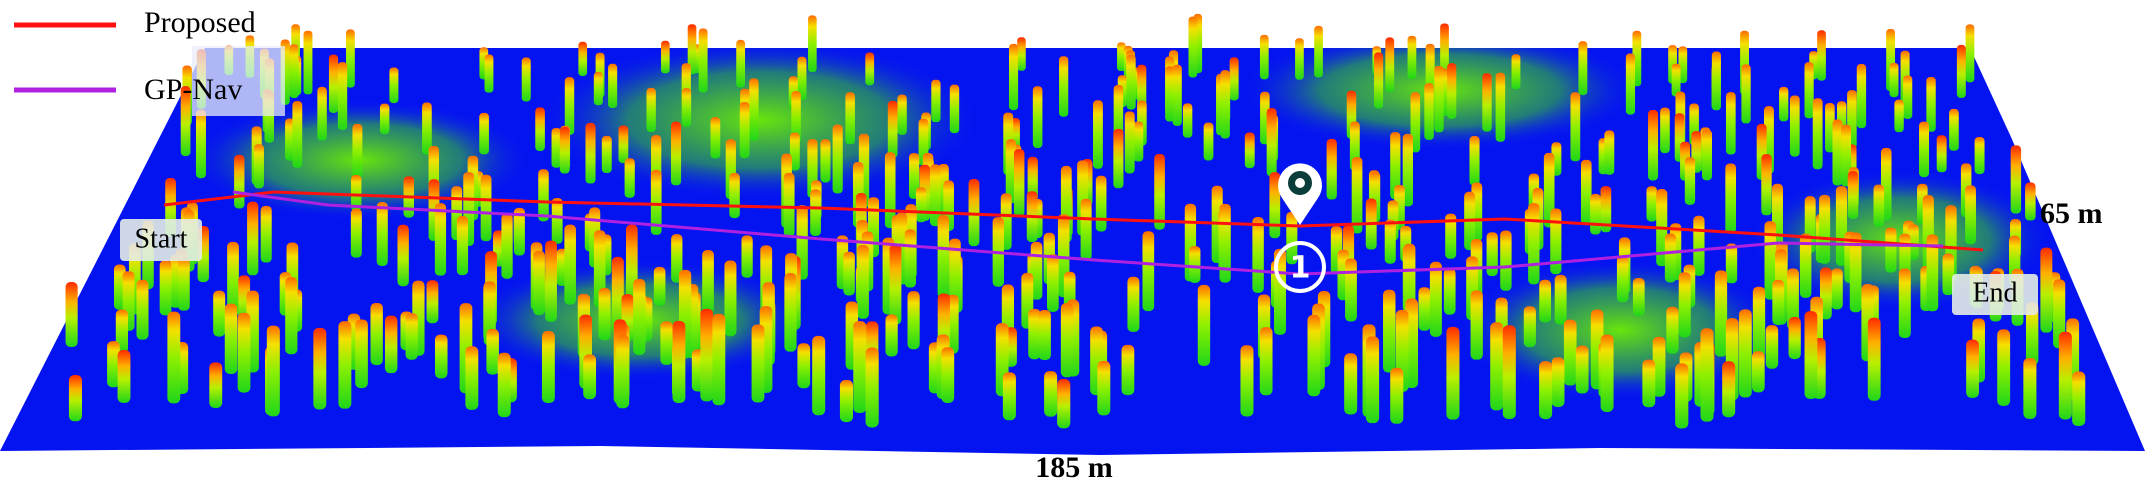 The image size is (2145, 493). I want to click on end-label: End, so click(1994, 292).